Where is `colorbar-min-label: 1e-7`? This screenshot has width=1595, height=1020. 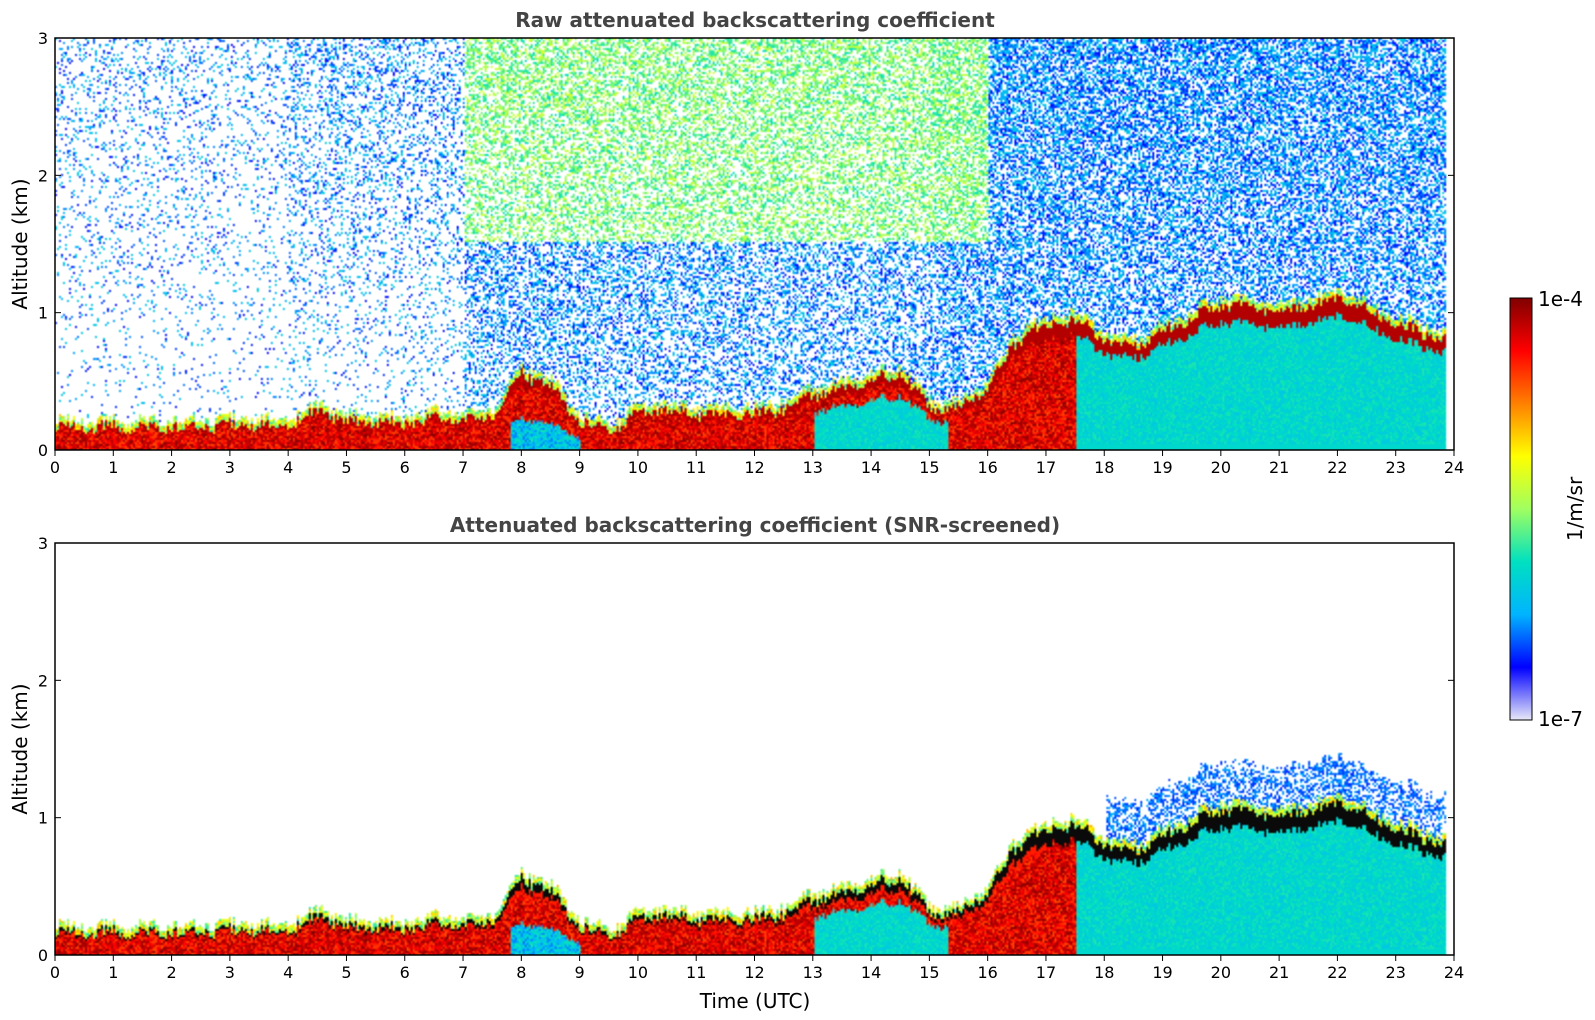 colorbar-min-label: 1e-7 is located at coordinates (1560, 719).